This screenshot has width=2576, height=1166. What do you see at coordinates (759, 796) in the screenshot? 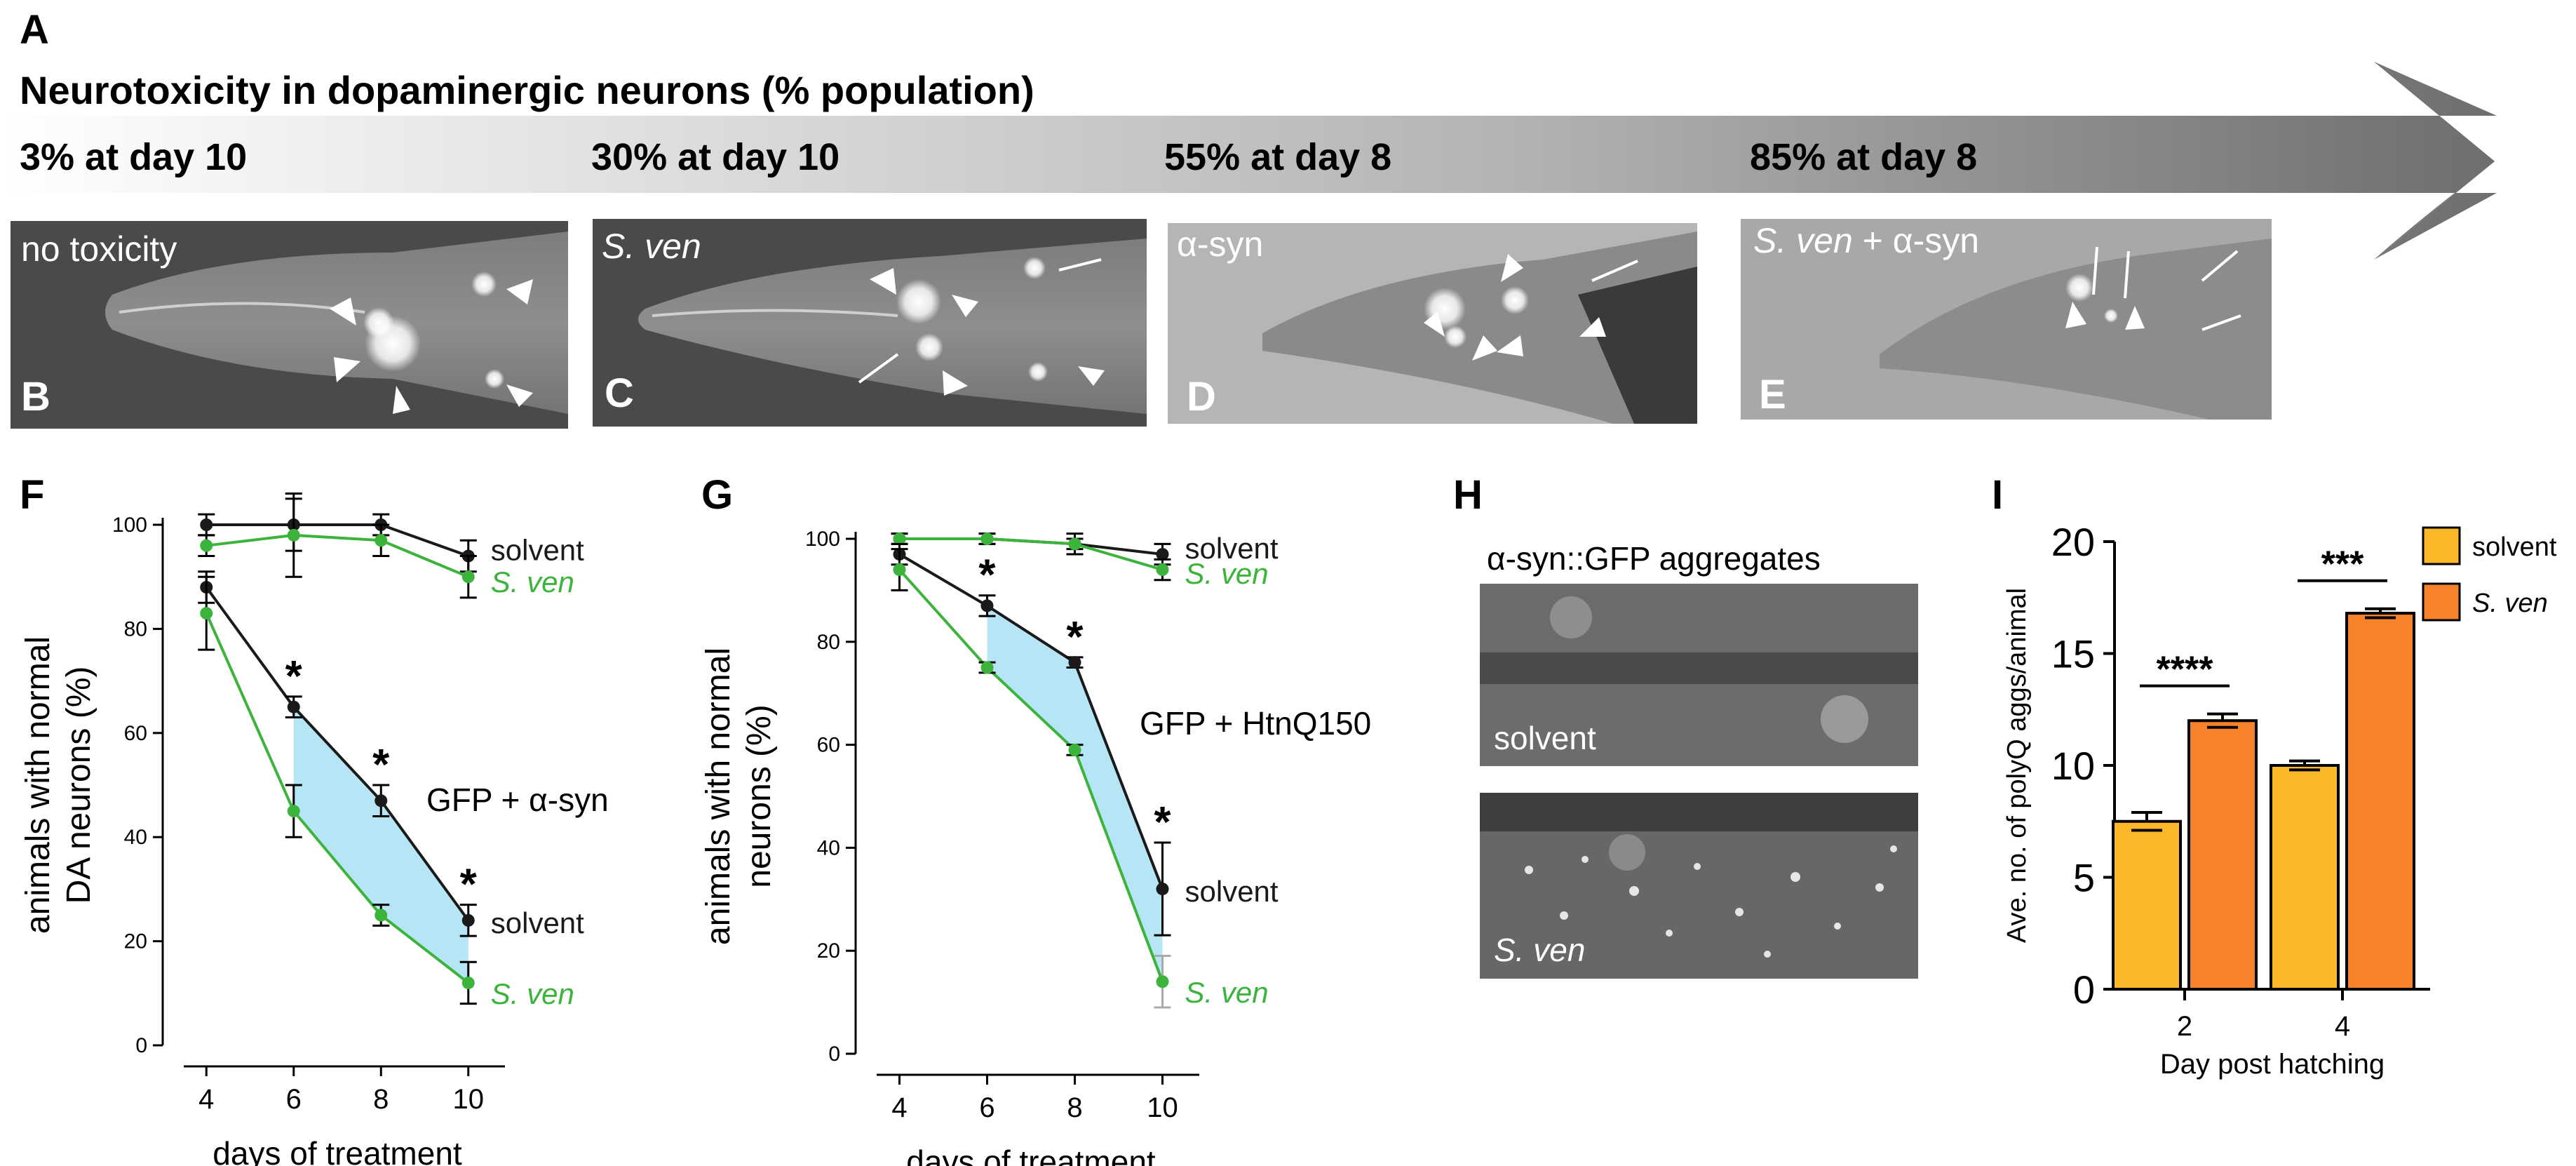
I see `y-axis-label: neurons (%)` at bounding box center [759, 796].